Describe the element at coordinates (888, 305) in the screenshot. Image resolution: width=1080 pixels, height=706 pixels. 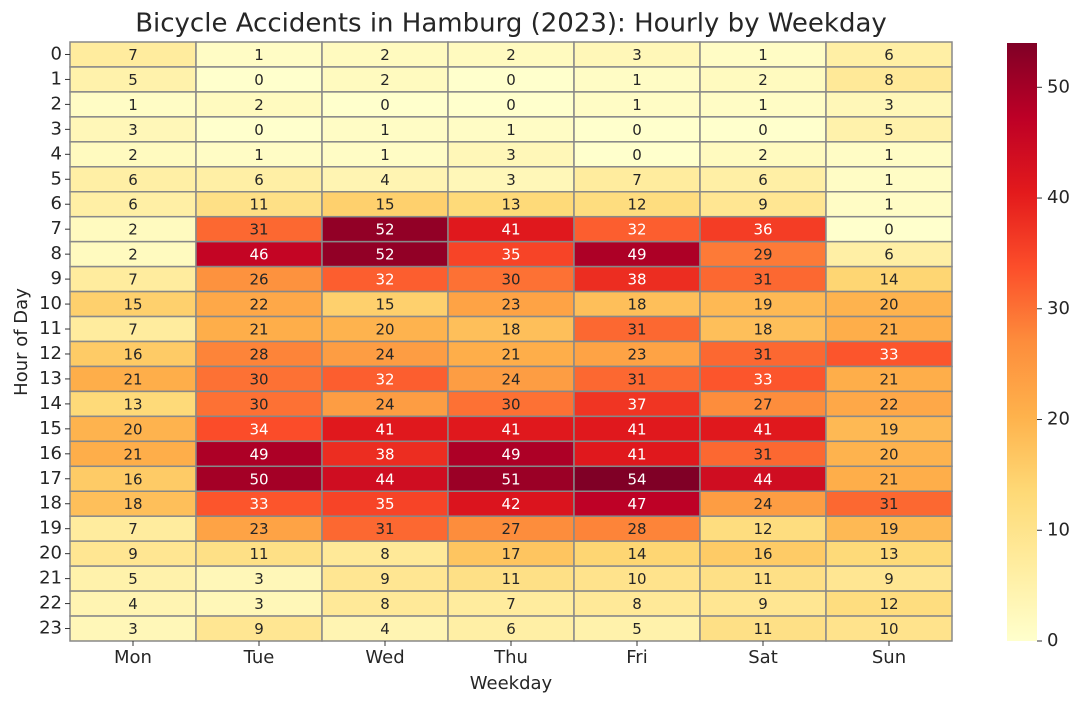
I see `cell-label: 20` at that location.